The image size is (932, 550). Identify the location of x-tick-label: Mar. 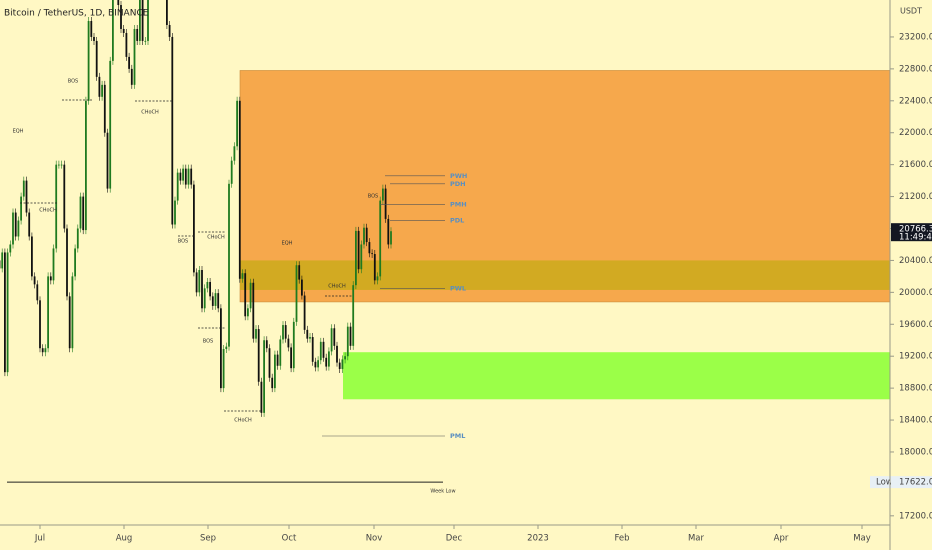
(696, 539).